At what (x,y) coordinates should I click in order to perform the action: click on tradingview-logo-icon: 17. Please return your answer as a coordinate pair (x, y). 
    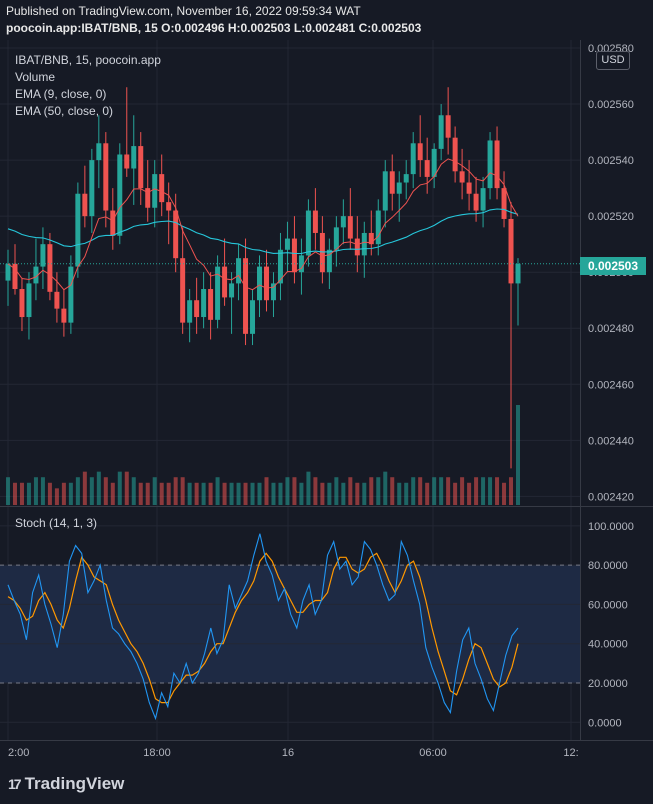
    Looking at the image, I should click on (15, 784).